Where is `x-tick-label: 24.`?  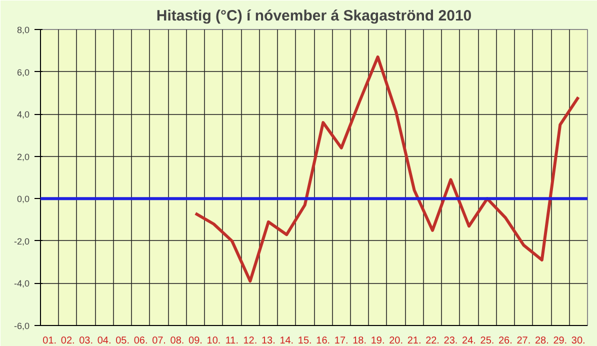
x-tick-label: 24. is located at coordinates (469, 341).